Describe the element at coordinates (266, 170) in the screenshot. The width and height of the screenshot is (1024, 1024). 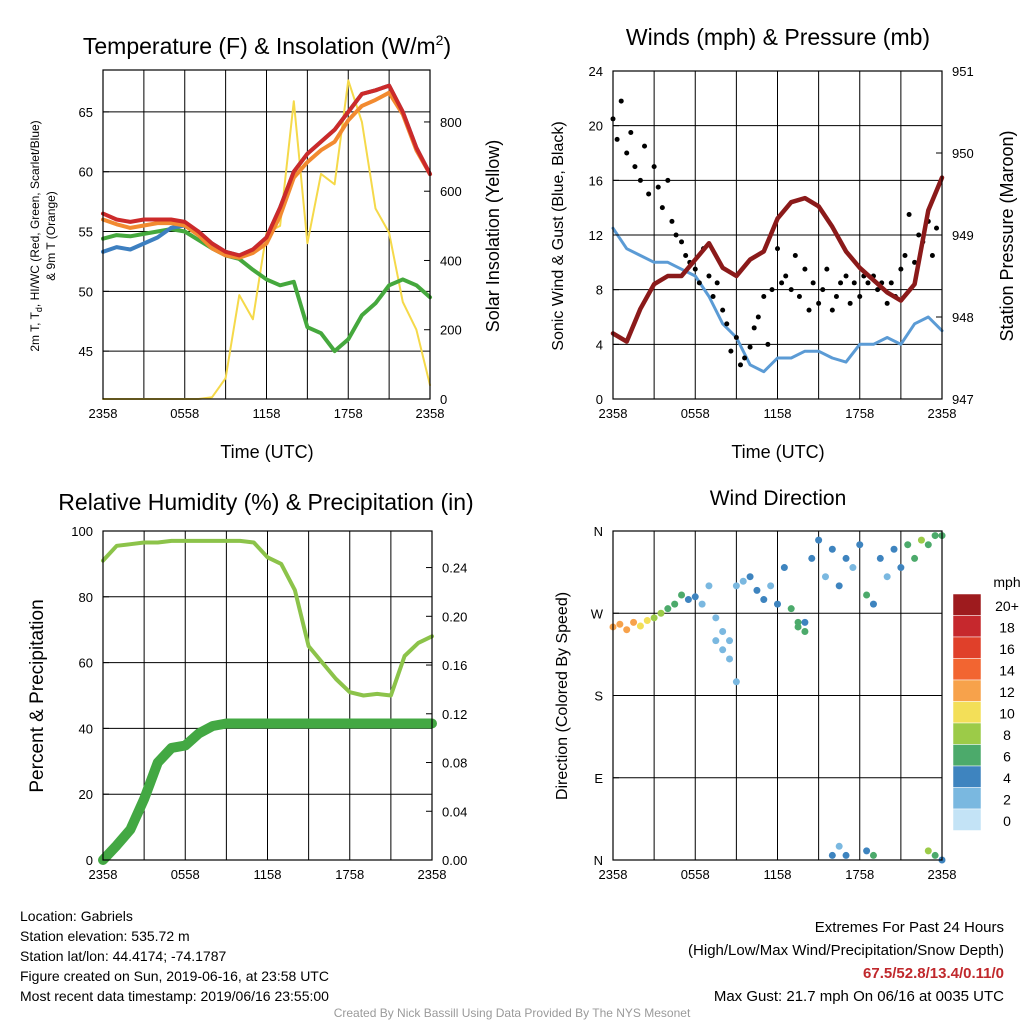
I see `temperature-series-line` at that location.